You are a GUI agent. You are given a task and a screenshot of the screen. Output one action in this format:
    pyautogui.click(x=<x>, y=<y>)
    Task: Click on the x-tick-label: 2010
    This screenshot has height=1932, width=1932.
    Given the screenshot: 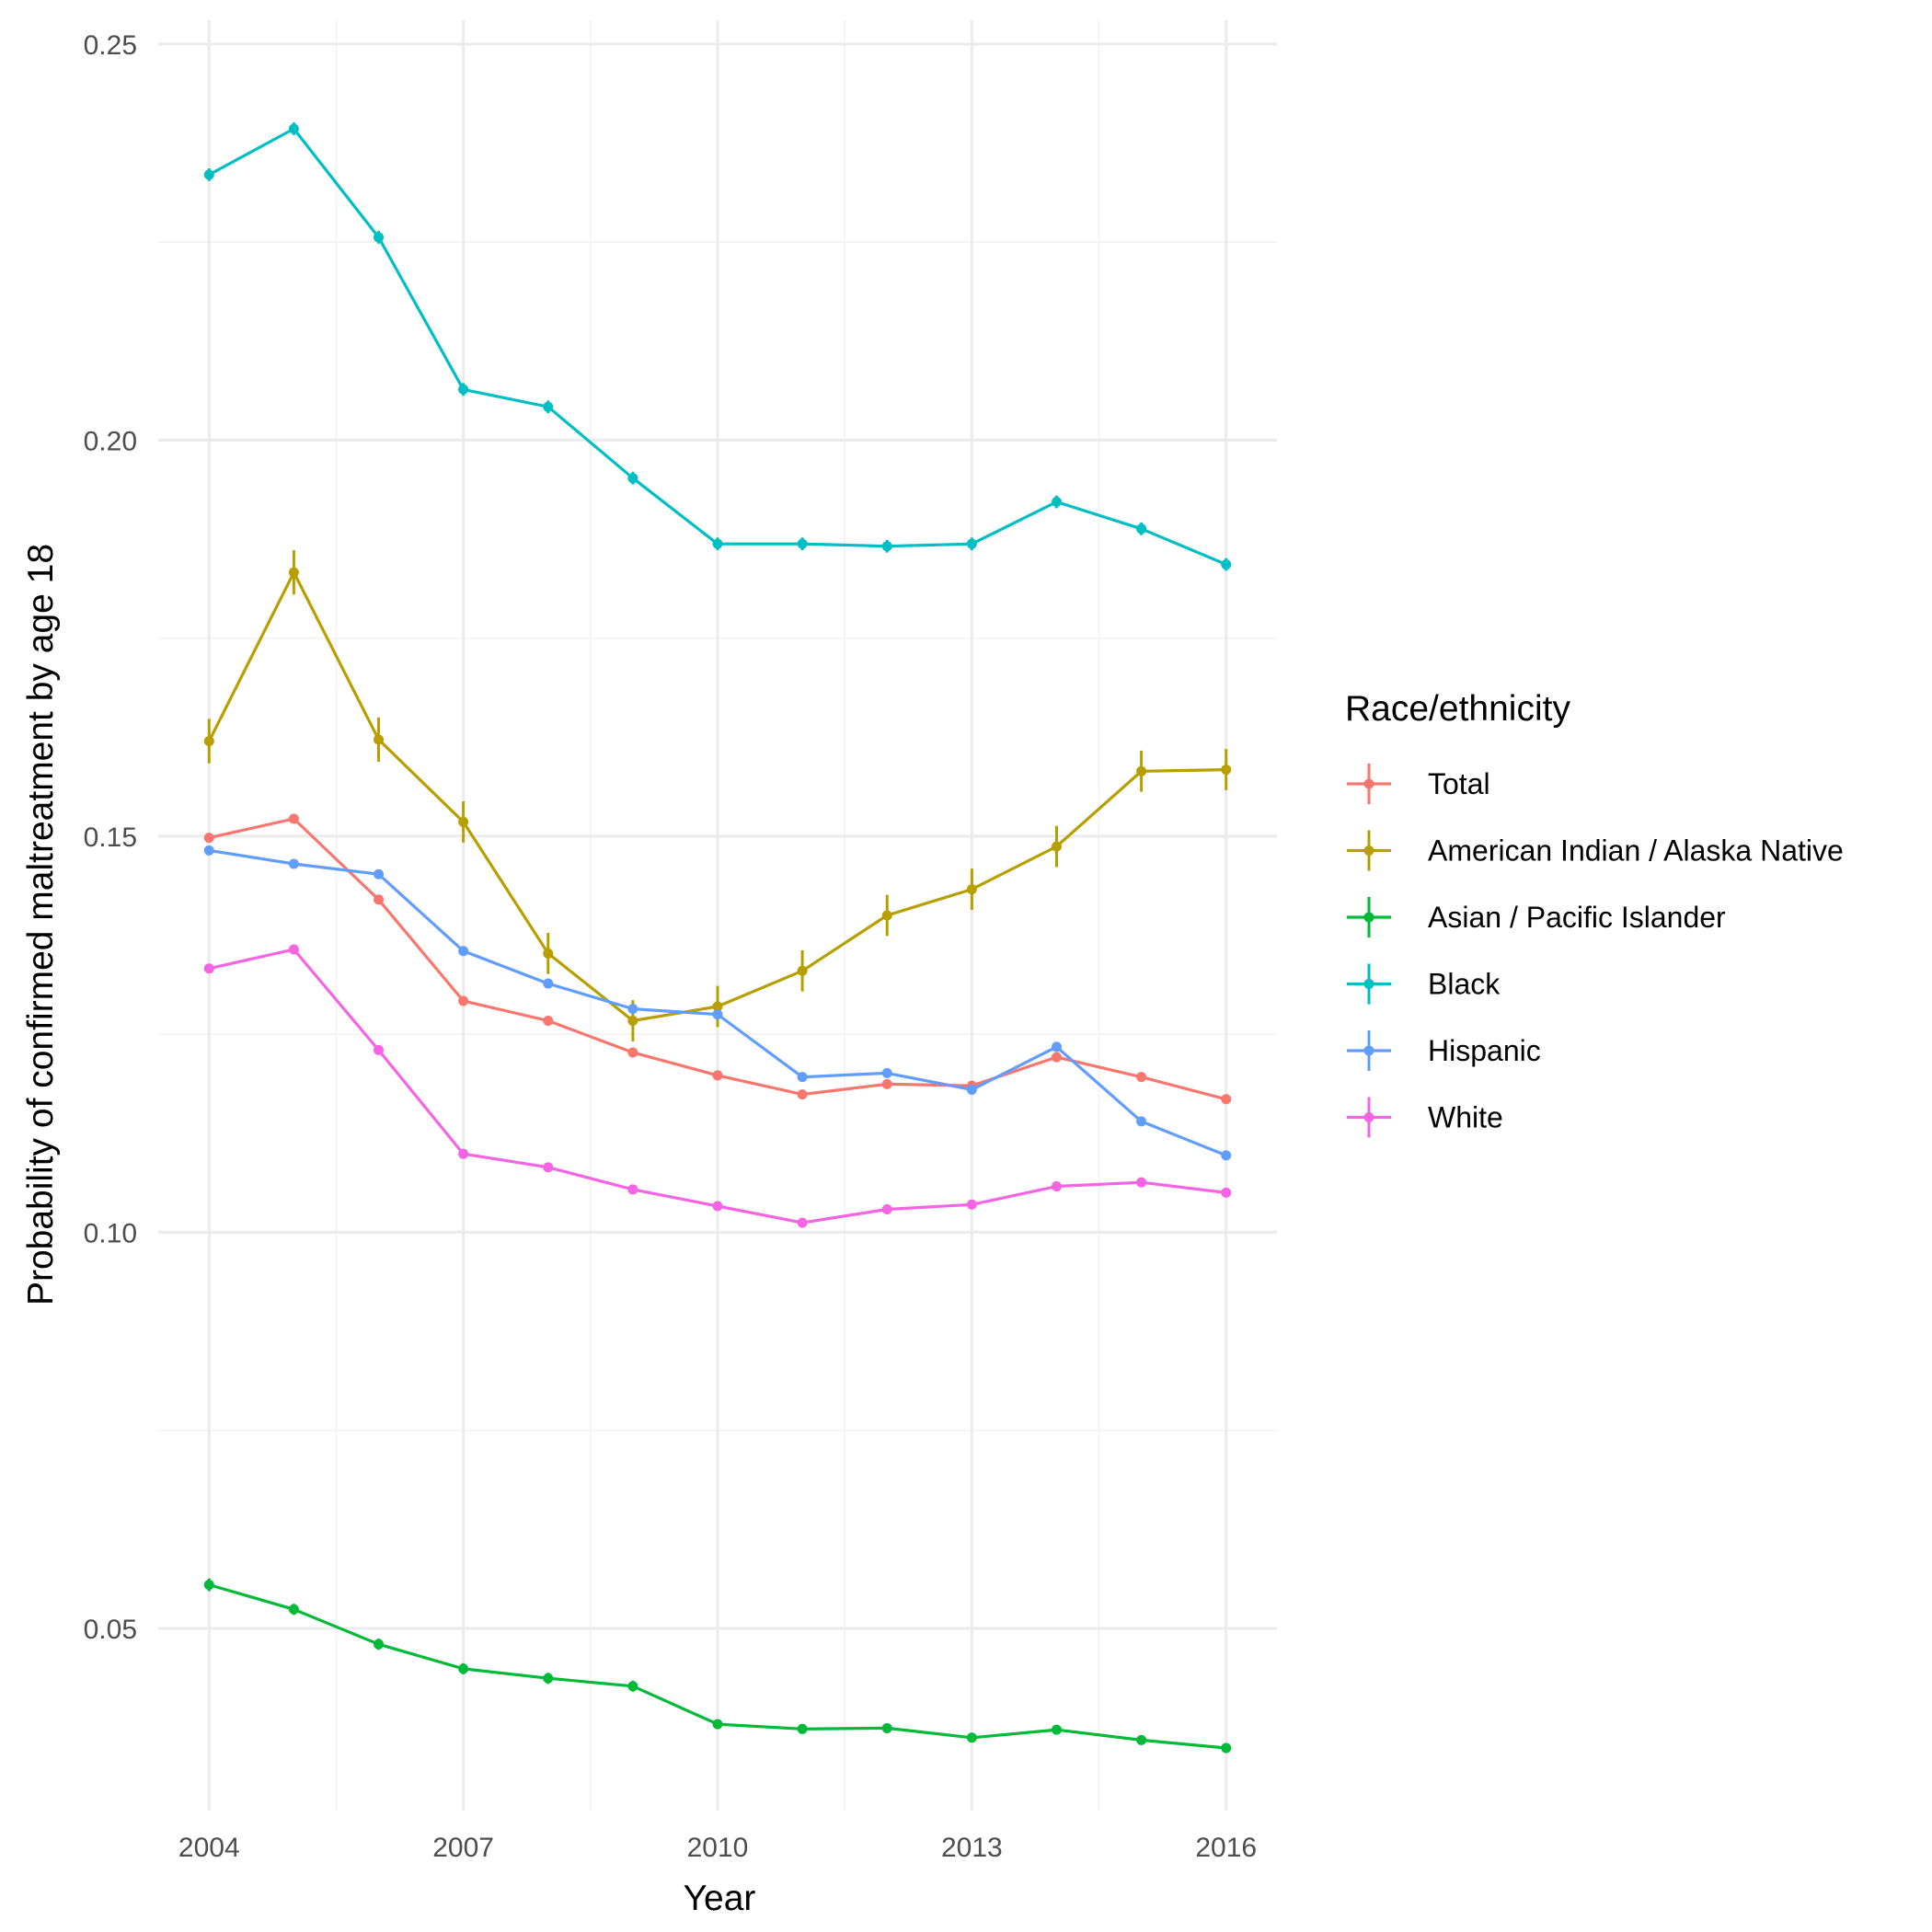 What is the action you would take?
    pyautogui.click(x=718, y=1848)
    